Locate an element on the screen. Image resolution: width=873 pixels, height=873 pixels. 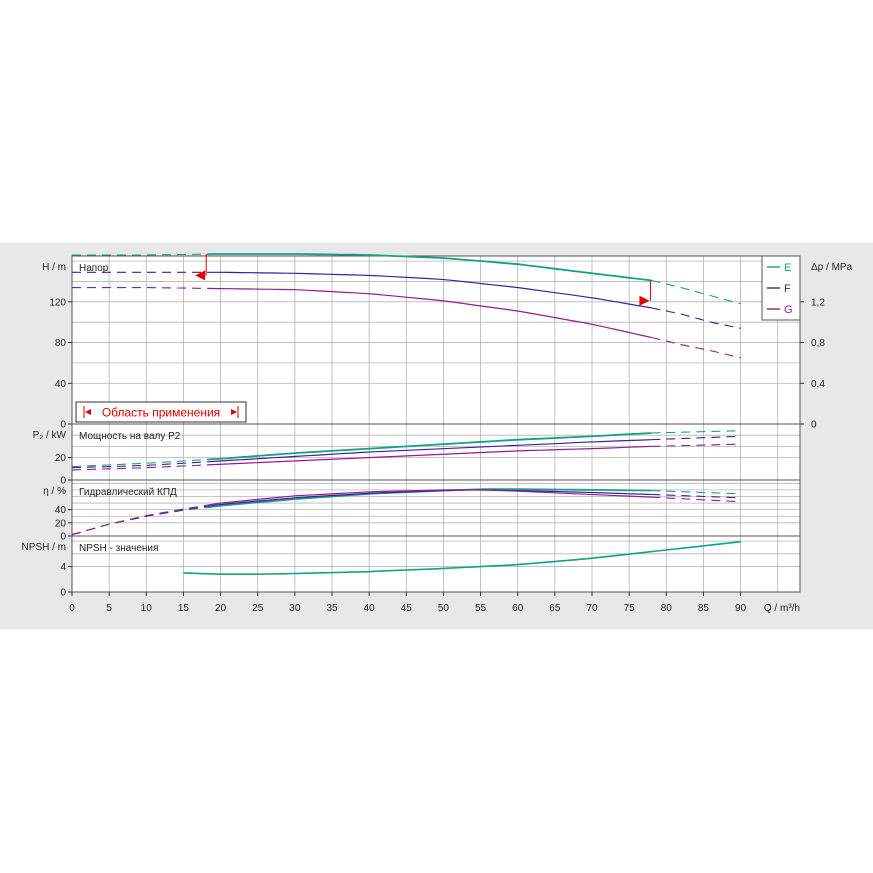
panel-title-power: Мощность на валу P2 is located at coordinates (130, 436).